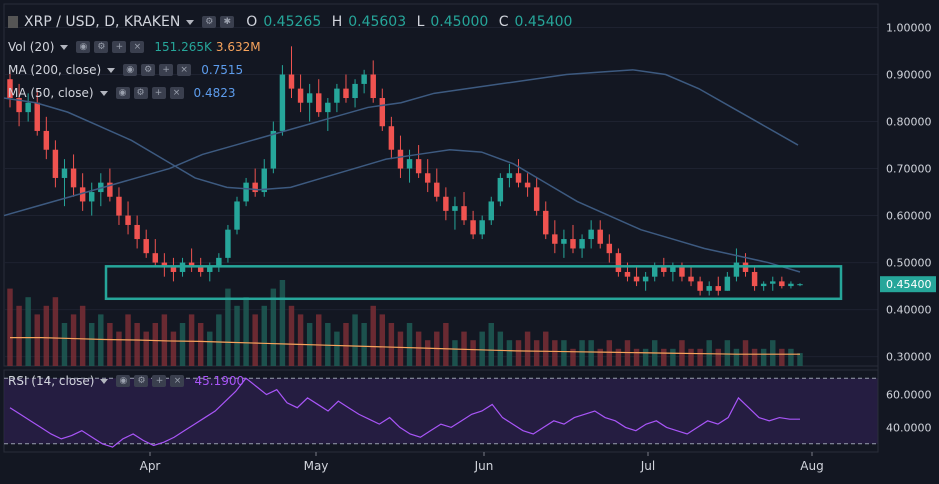 The width and height of the screenshot is (939, 484). Describe the element at coordinates (190, 22) in the screenshot. I see `symbol-dropdown-icon` at that location.